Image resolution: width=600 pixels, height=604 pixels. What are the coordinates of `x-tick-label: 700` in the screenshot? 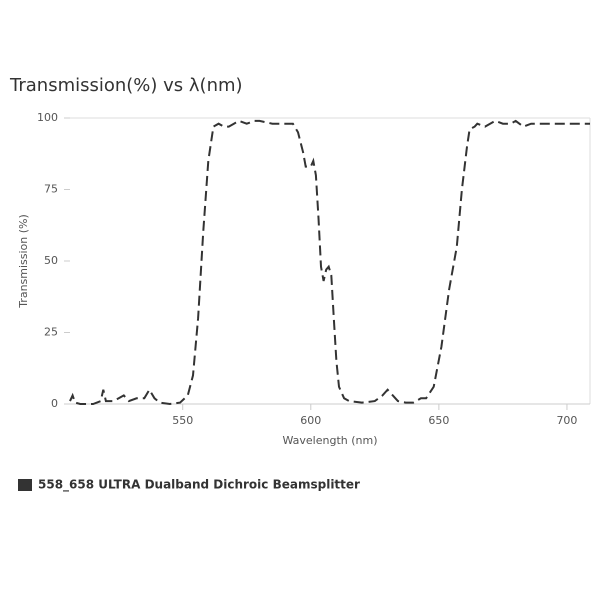 It's located at (566, 420).